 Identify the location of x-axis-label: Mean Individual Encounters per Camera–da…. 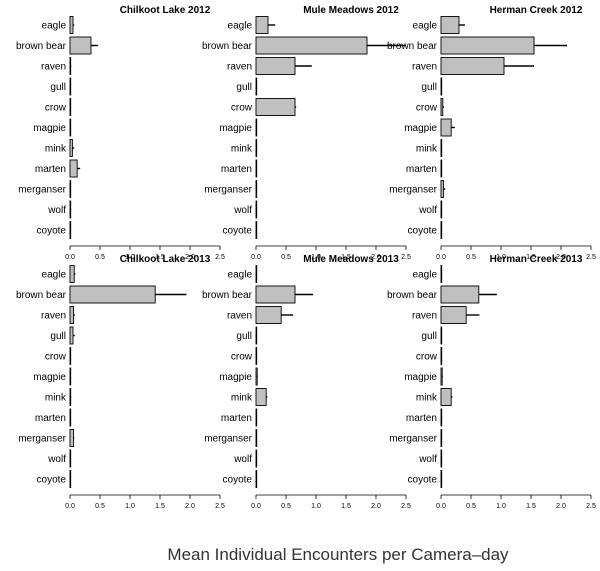
(338, 554).